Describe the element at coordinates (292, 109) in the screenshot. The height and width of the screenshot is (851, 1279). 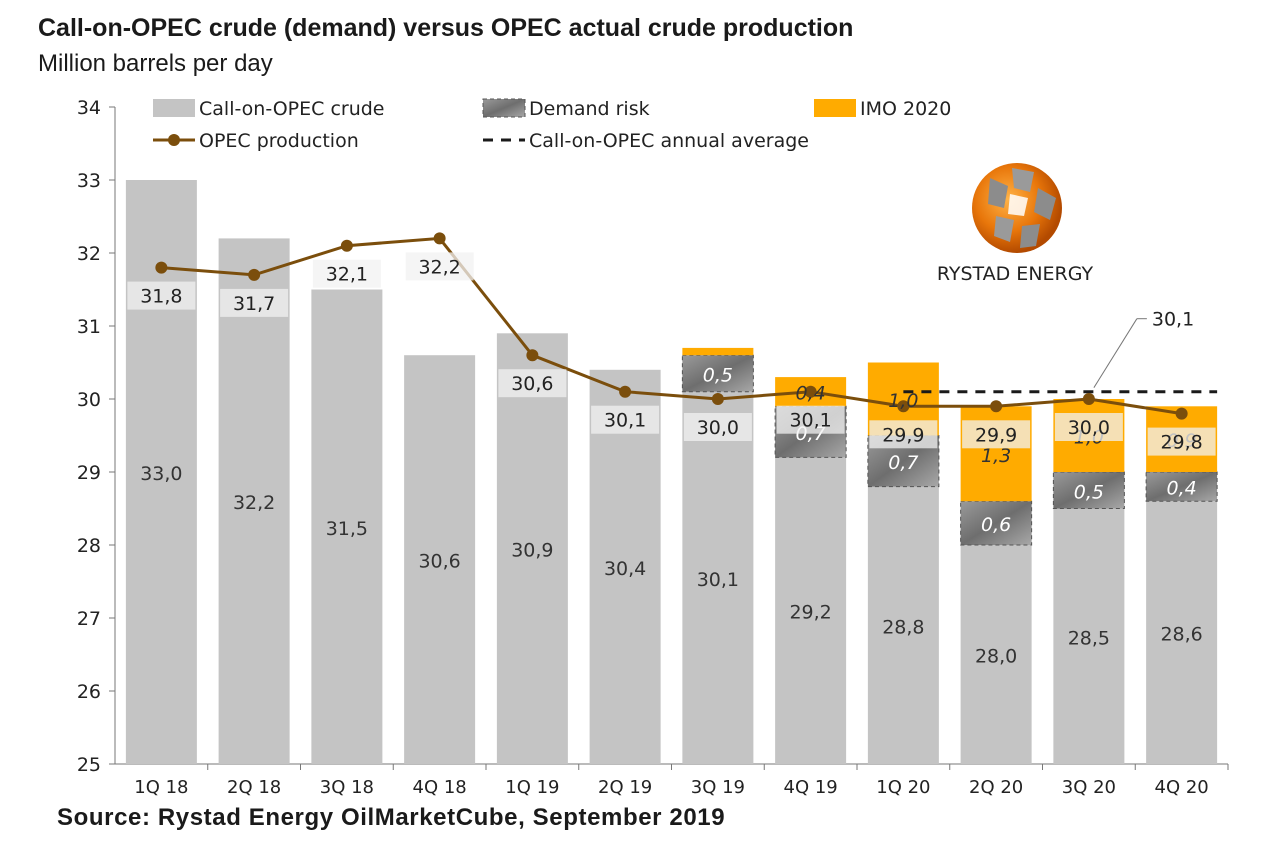
I see `legend-label: Call-on-OPEC crude` at that location.